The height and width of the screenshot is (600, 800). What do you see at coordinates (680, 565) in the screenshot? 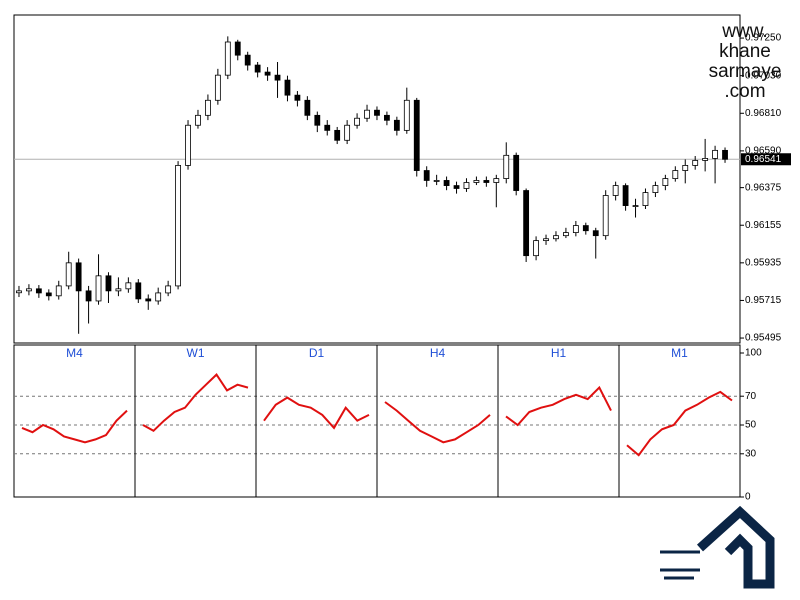
I see `logo-script` at bounding box center [680, 565].